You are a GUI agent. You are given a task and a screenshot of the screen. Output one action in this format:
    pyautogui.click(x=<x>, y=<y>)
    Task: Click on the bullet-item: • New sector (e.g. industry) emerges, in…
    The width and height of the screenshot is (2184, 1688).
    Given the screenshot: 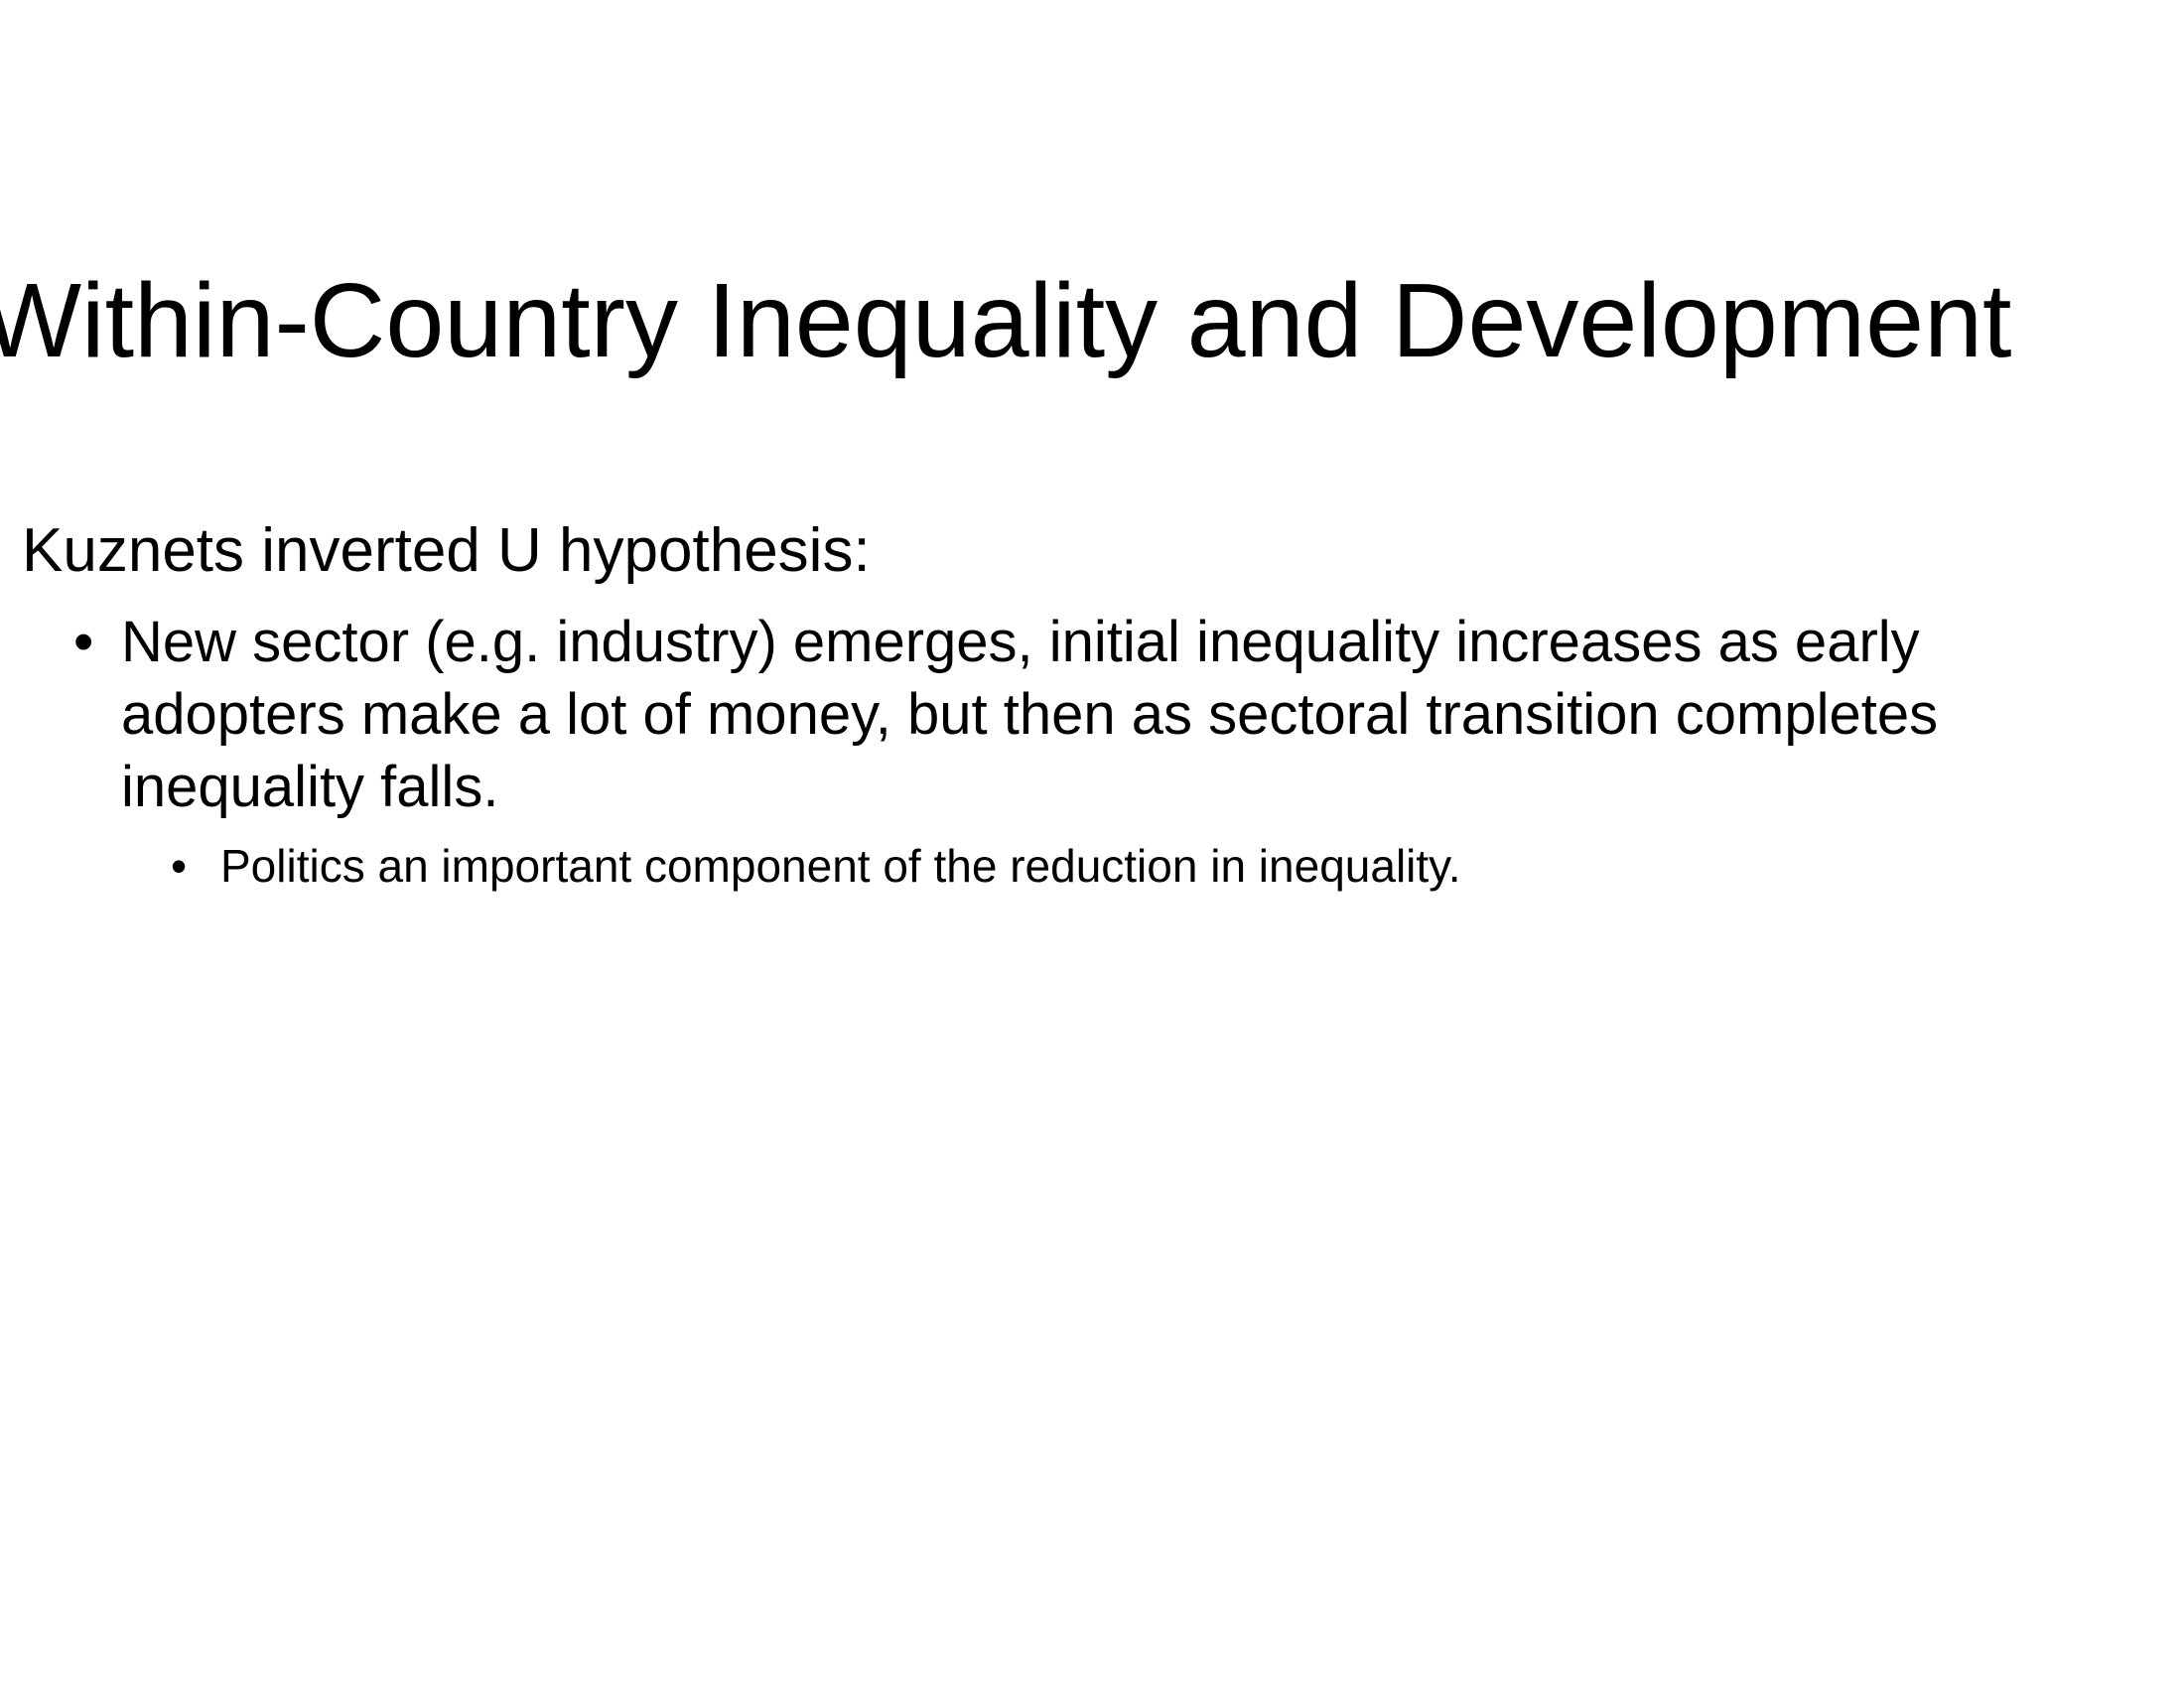 What is the action you would take?
    pyautogui.click(x=1069, y=714)
    